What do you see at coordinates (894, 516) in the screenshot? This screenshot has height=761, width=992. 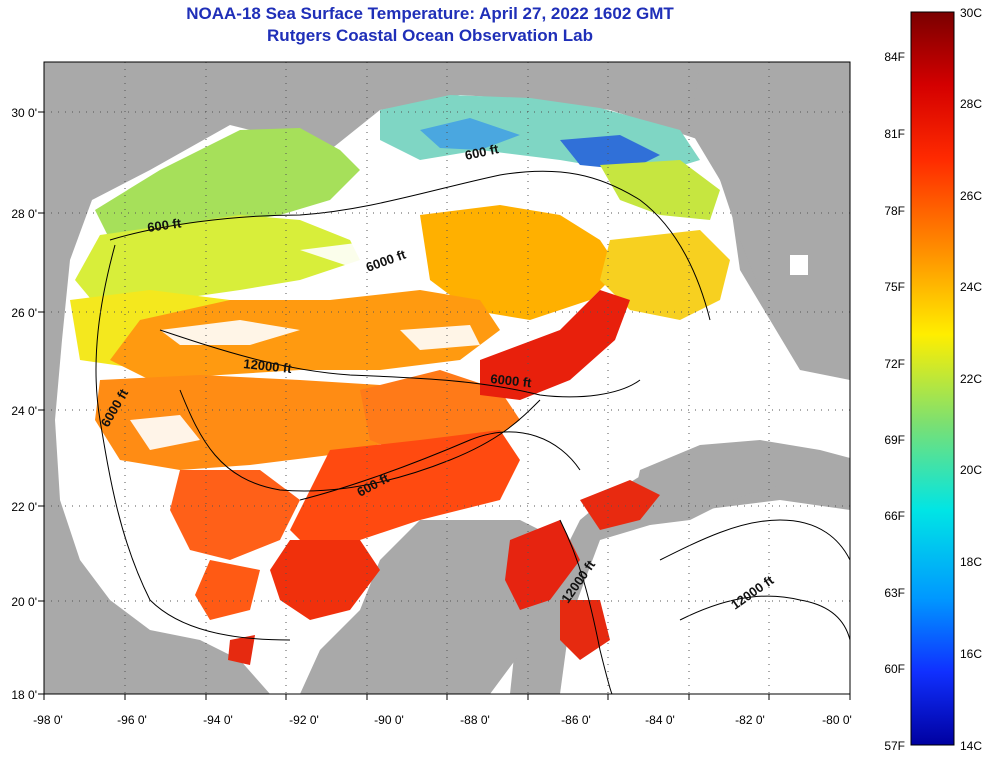 I see `colorbar-fahrenheit-label: 66F` at bounding box center [894, 516].